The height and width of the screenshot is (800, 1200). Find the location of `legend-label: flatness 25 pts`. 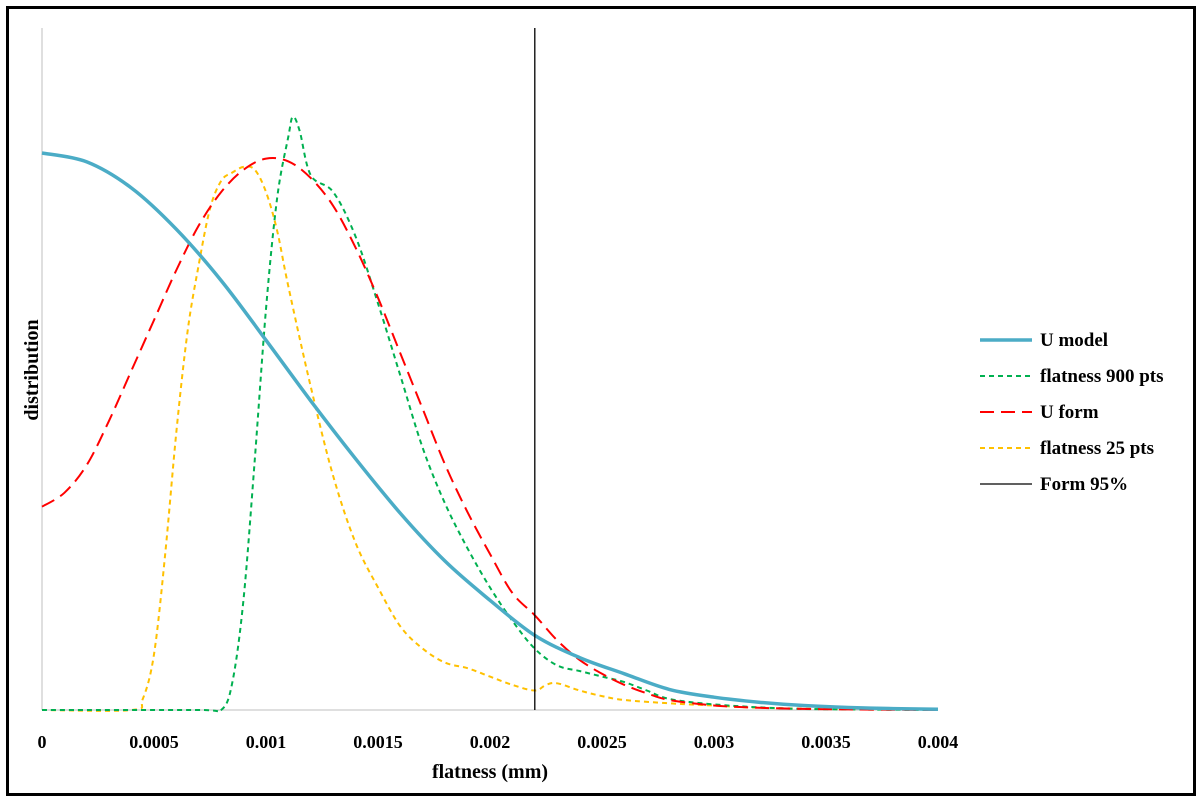

legend-label: flatness 25 pts is located at coordinates (1097, 448).